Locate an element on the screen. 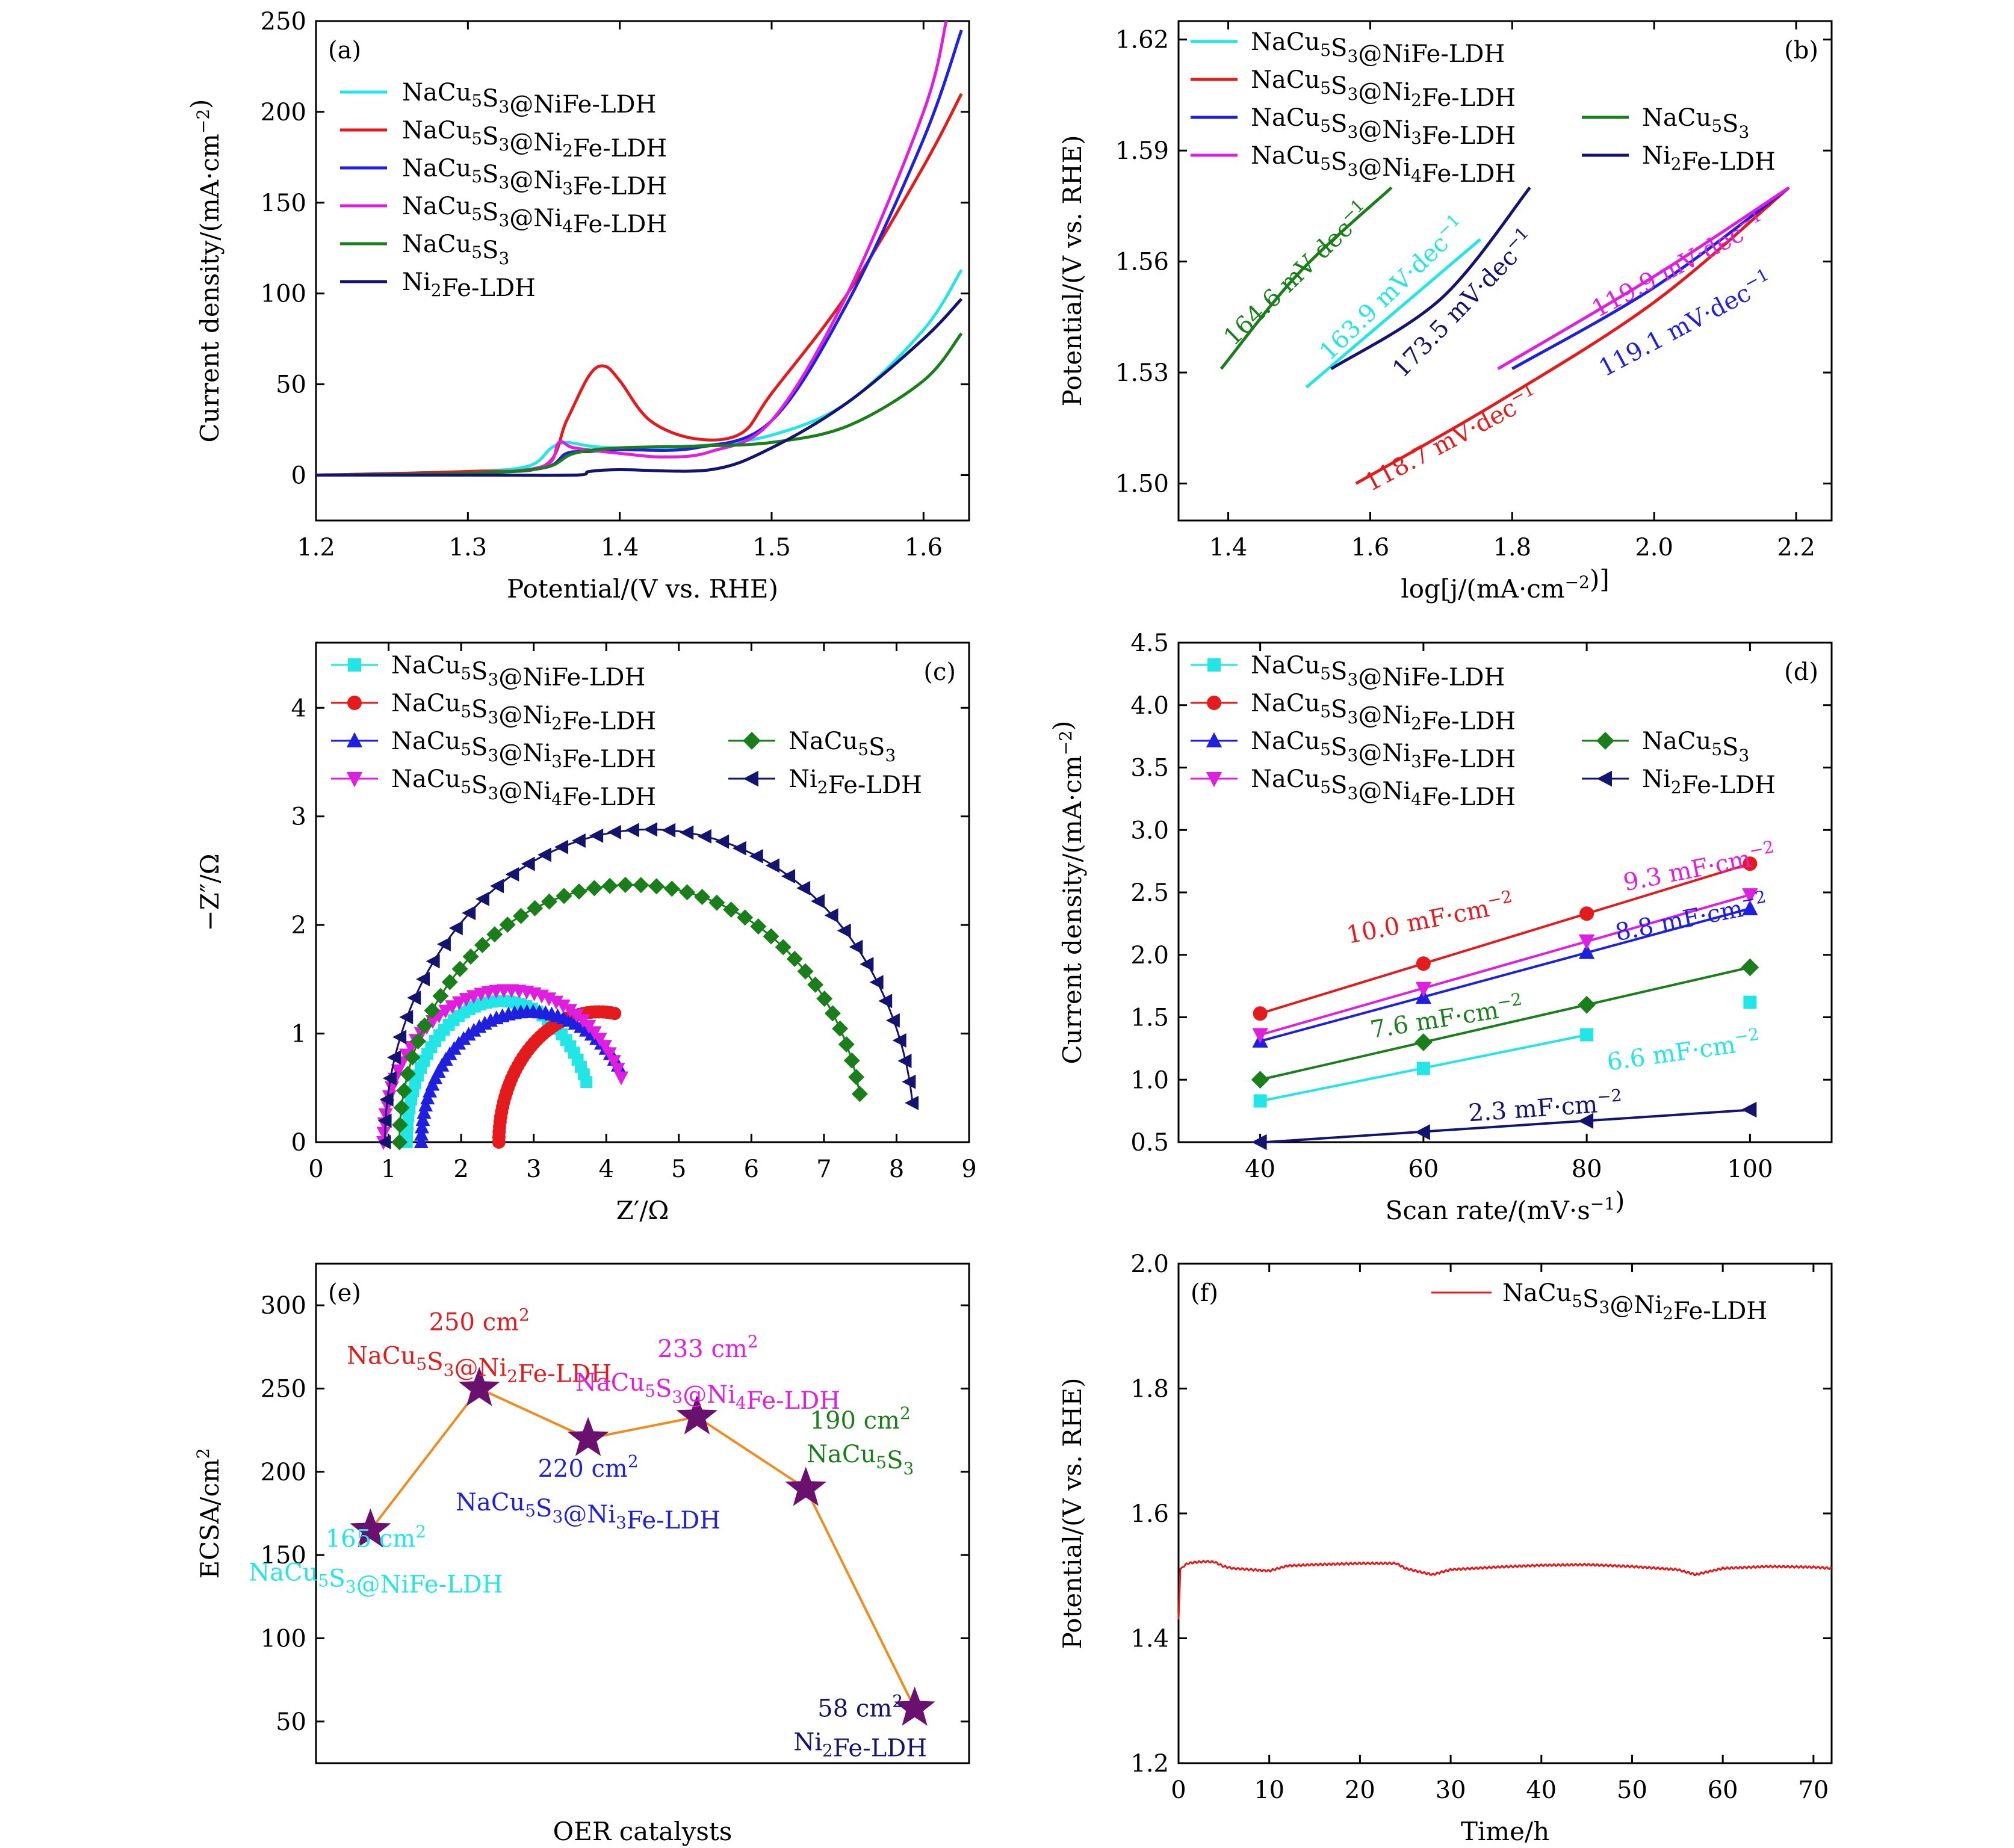  ecsa-annotation: 250 cm2 is located at coordinates (479, 1321).